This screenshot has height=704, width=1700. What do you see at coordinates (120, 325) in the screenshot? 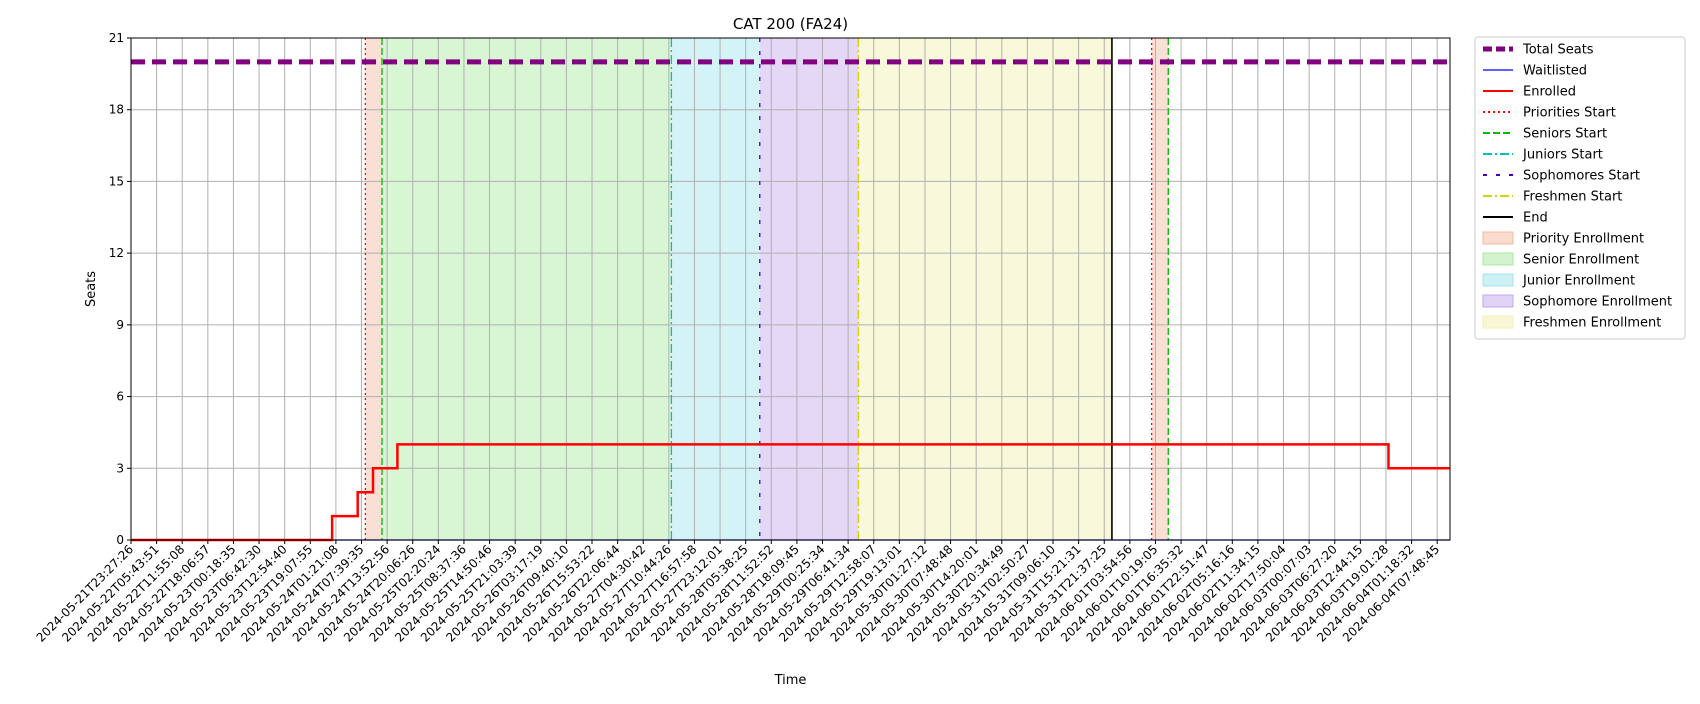
I see `y-tick-label: 9` at bounding box center [120, 325].